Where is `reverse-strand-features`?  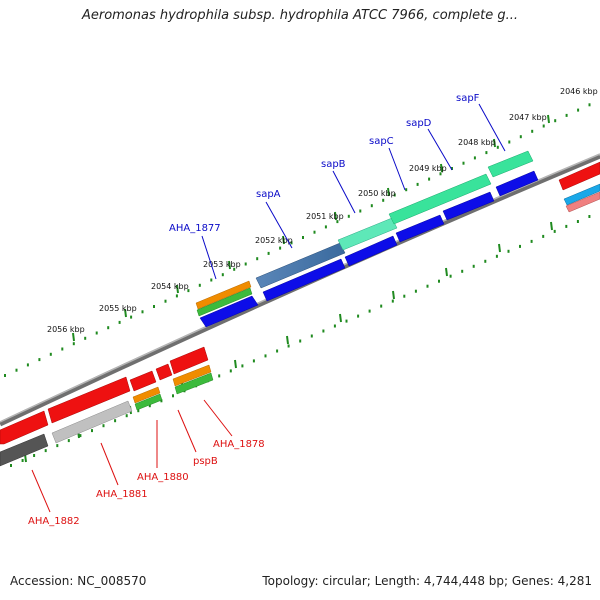 reverse-strand-features is located at coordinates (107, 406).